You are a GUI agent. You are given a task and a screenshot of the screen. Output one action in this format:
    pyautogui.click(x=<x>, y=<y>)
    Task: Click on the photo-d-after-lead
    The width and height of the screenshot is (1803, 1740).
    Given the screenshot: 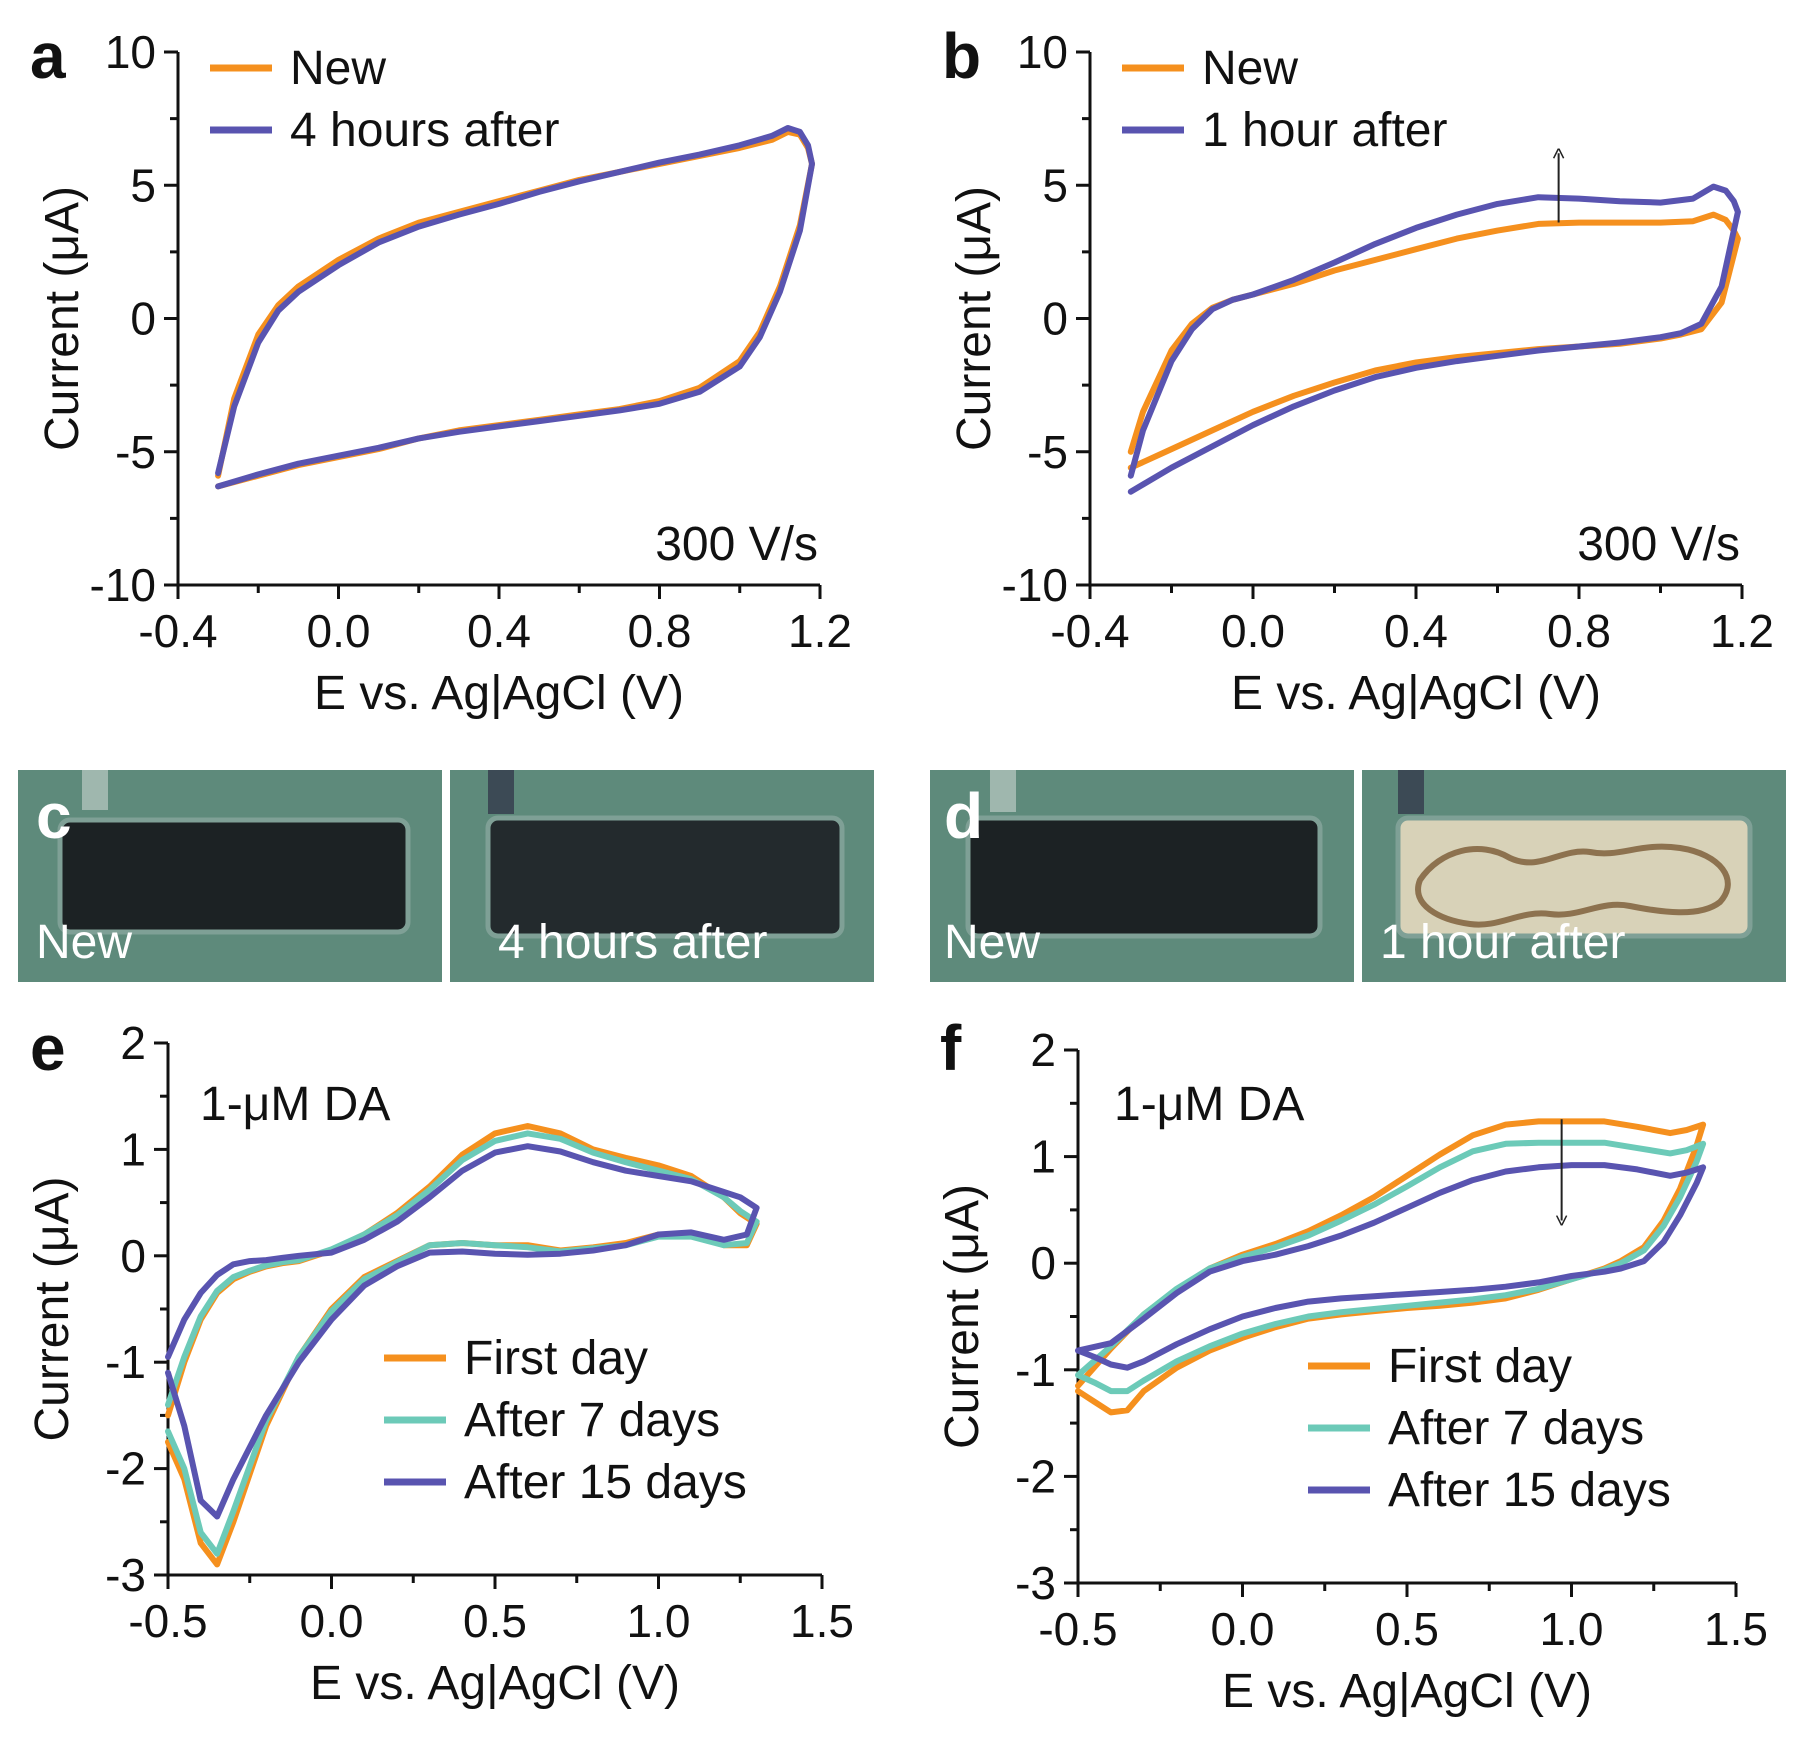 What is the action you would take?
    pyautogui.click(x=1411, y=792)
    